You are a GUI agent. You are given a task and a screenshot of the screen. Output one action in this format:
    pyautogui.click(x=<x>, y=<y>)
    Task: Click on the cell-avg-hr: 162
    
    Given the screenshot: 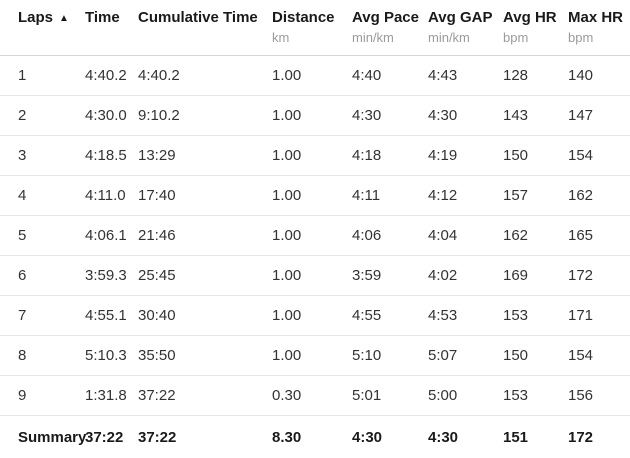 What is the action you would take?
    pyautogui.click(x=516, y=235)
    